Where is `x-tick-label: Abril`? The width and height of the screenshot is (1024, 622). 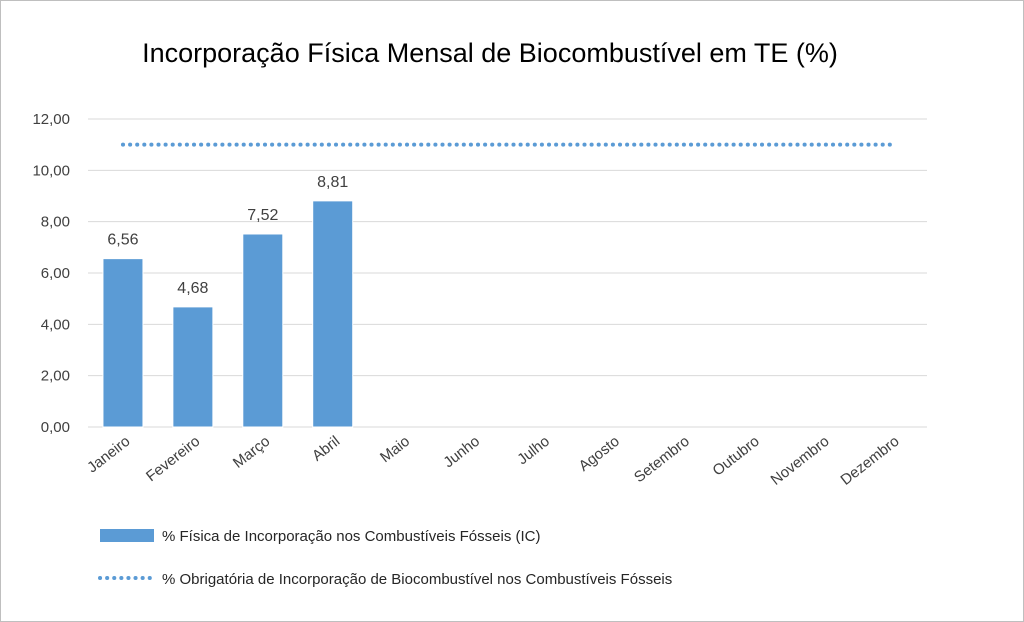 x-tick-label: Abril is located at coordinates (326, 449).